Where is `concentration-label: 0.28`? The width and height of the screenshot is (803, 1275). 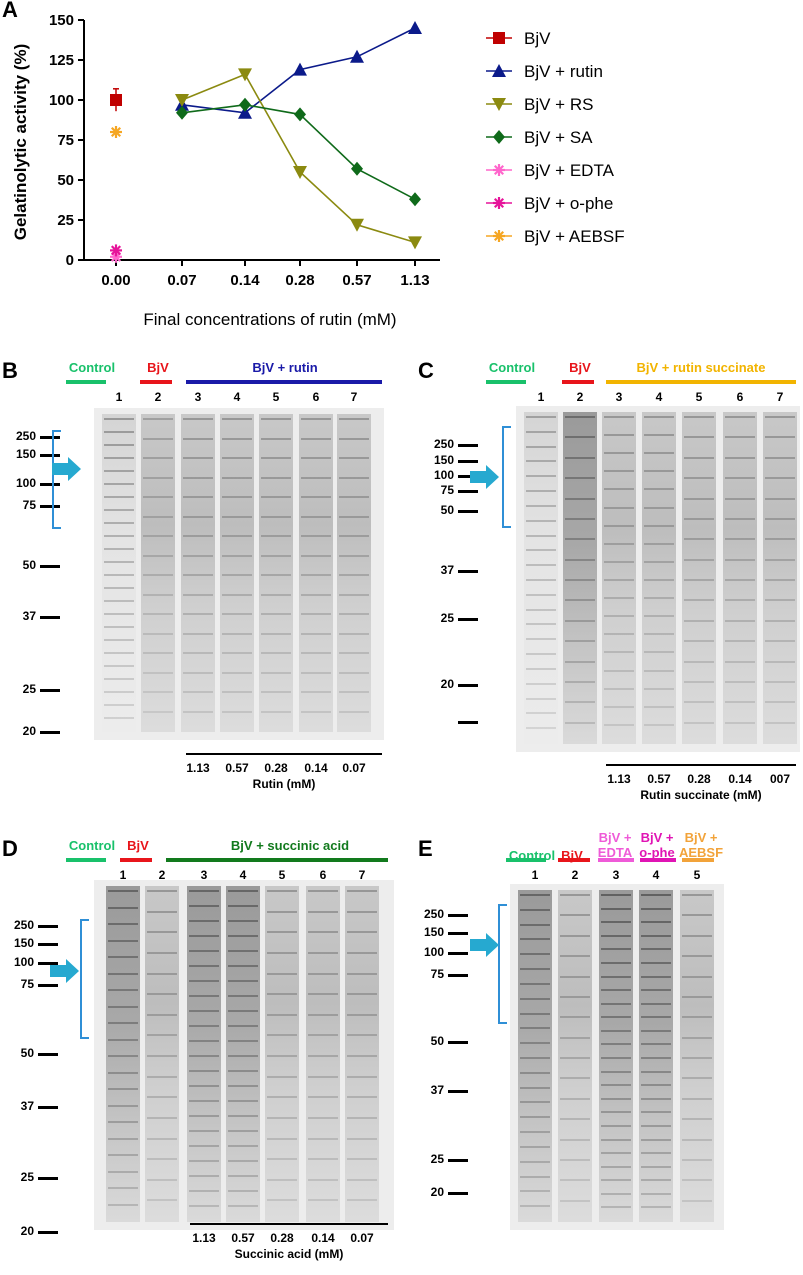
concentration-label: 0.28 is located at coordinates (282, 1238).